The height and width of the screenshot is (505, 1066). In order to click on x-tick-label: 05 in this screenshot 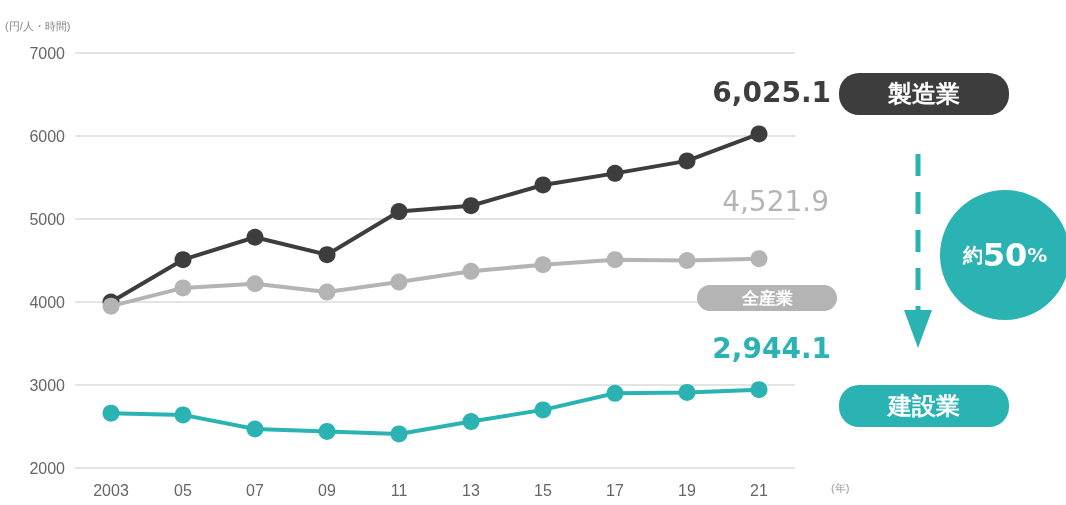, I will do `click(183, 490)`.